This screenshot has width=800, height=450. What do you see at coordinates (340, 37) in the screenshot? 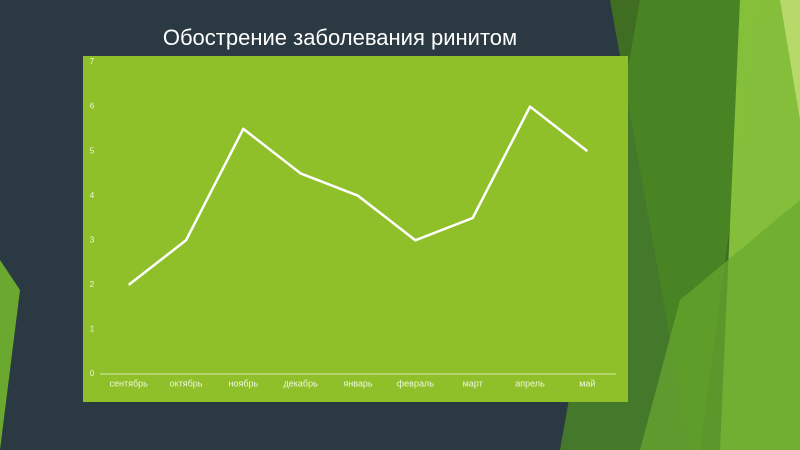
I see `chart-title: Обострение заболевания ринитом` at bounding box center [340, 37].